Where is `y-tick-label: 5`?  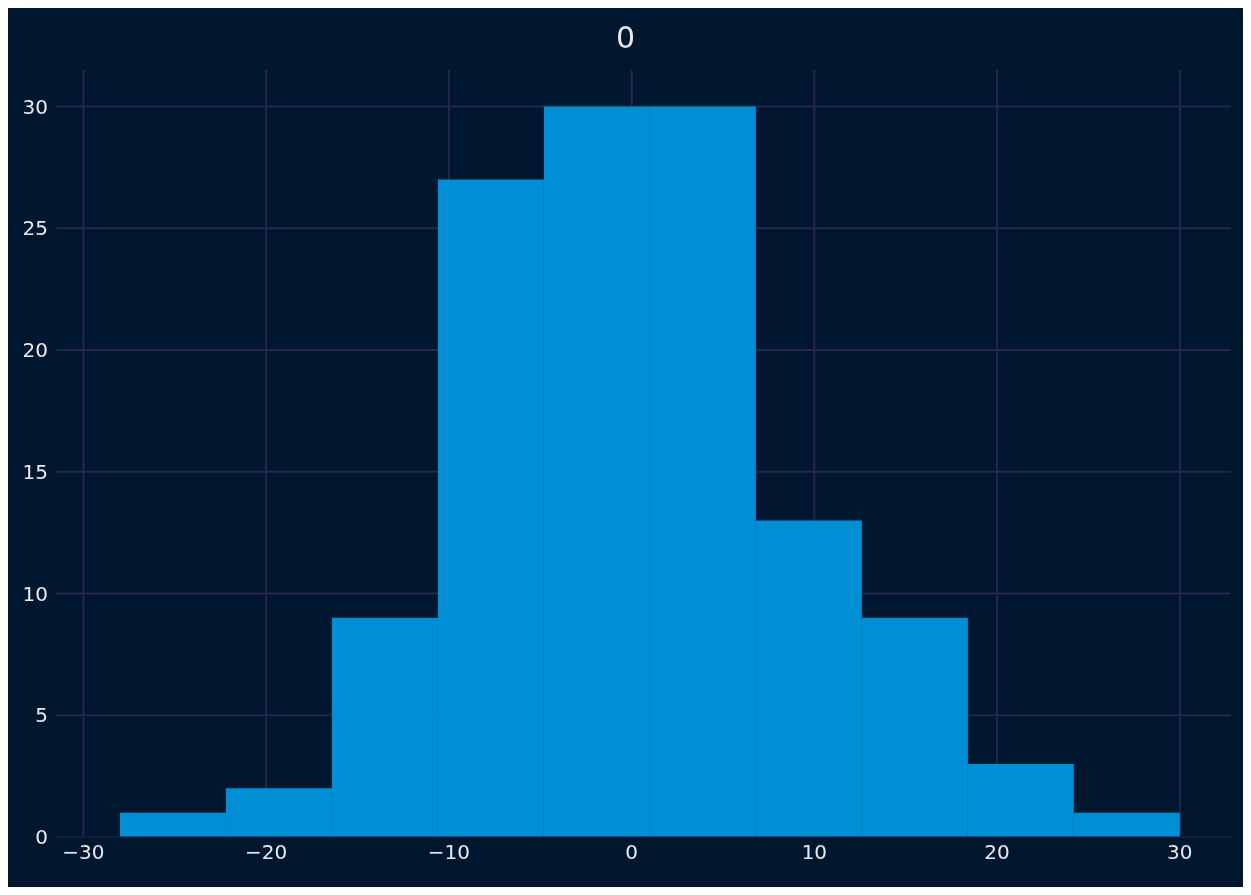 y-tick-label: 5 is located at coordinates (41, 715).